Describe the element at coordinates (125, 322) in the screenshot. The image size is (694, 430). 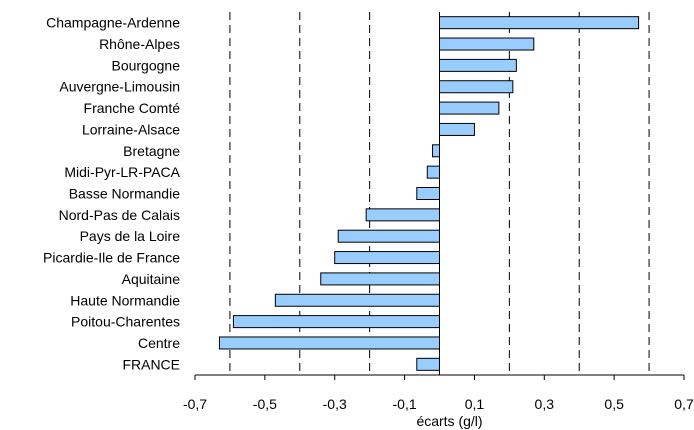
I see `category-label: Poitou-Charentes` at that location.